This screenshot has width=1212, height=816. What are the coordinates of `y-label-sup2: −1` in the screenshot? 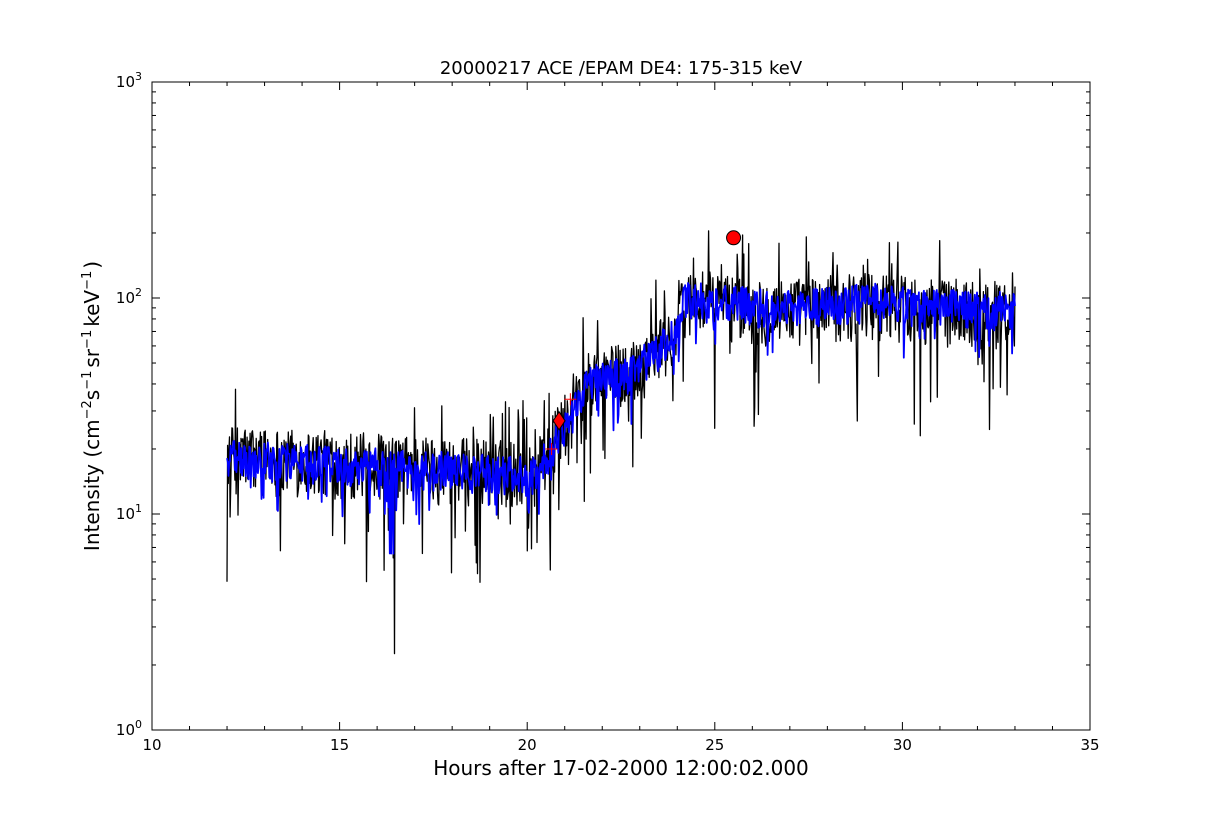 It's located at (87, 380).